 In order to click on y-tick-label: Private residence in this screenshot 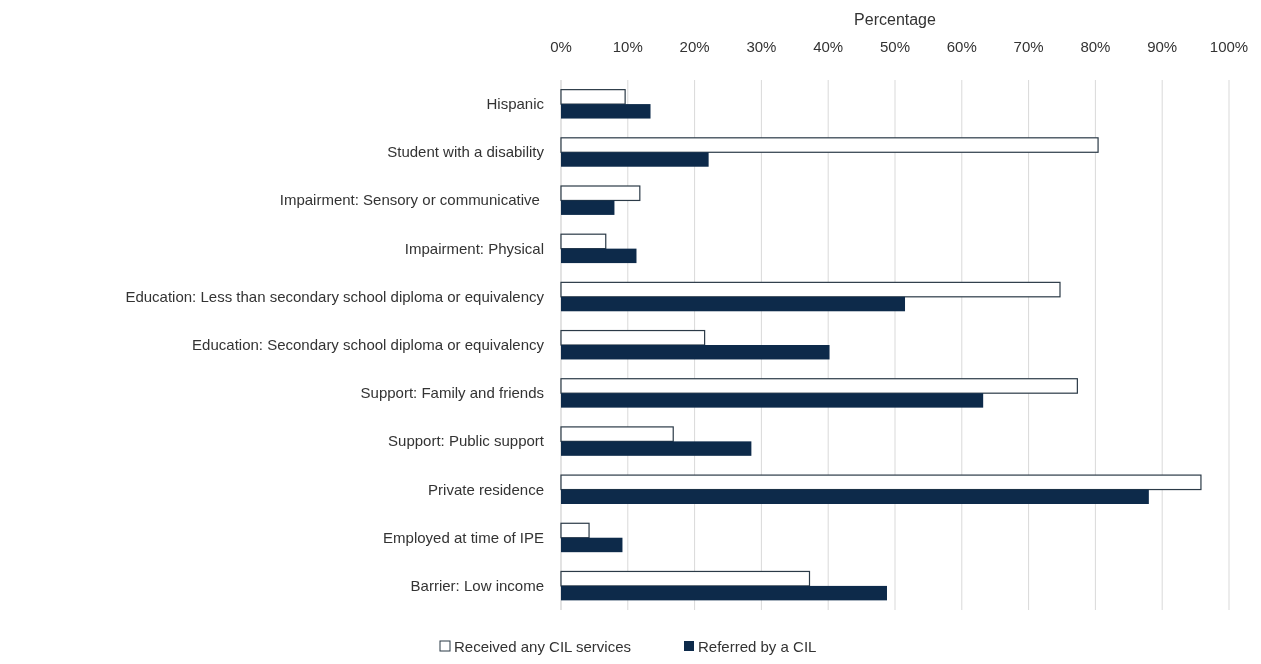, I will do `click(486, 489)`.